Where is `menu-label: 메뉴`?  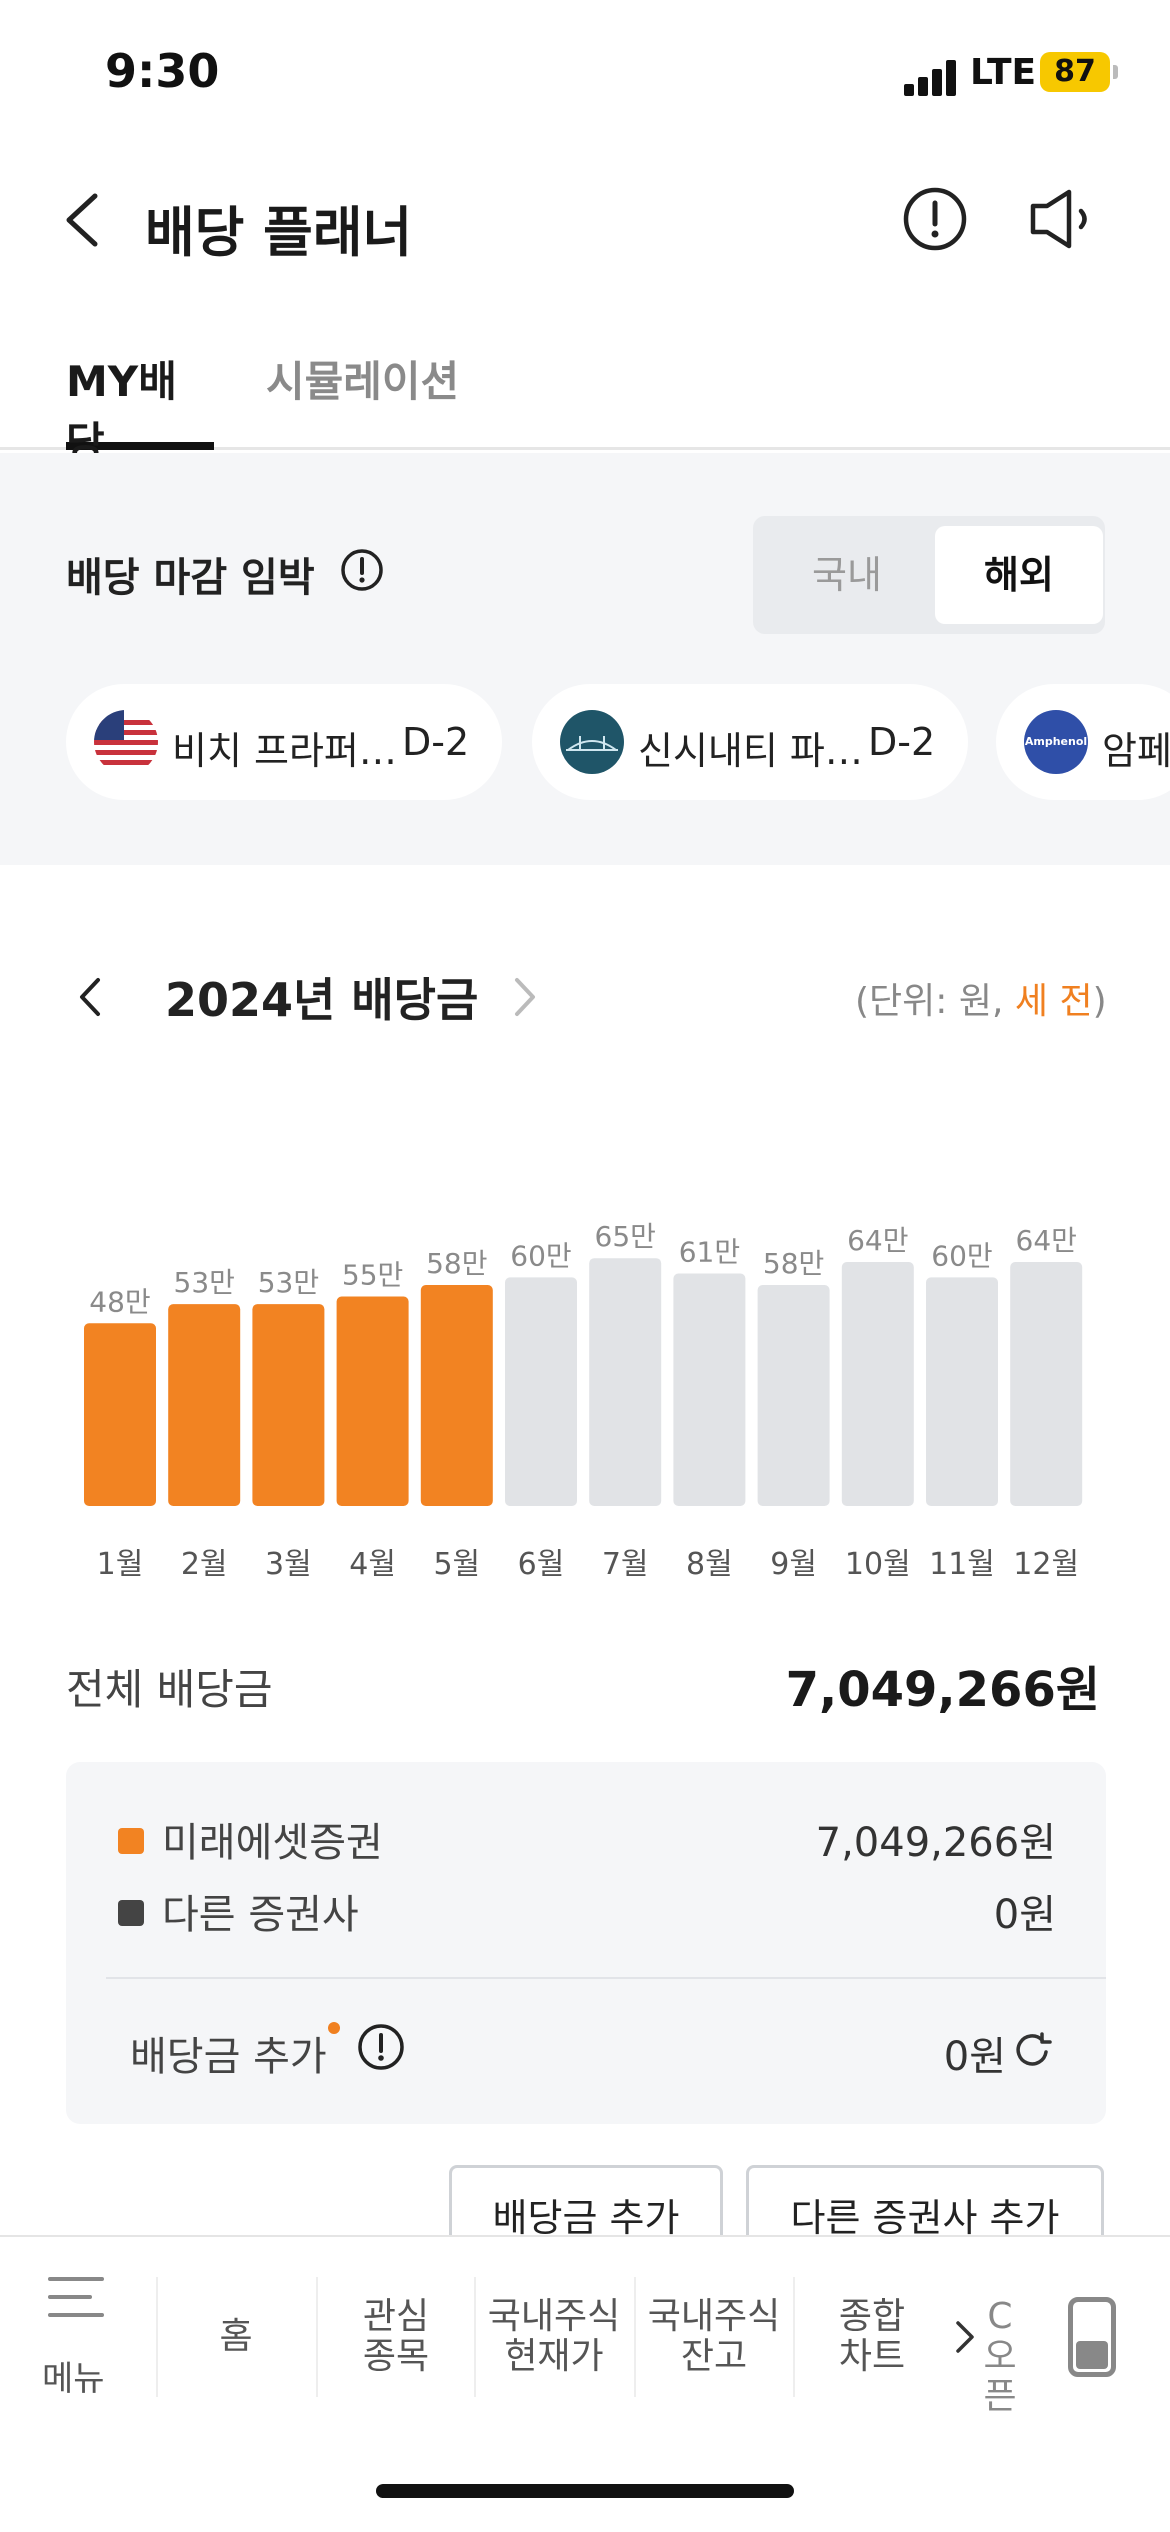 menu-label: 메뉴 is located at coordinates (73, 2379).